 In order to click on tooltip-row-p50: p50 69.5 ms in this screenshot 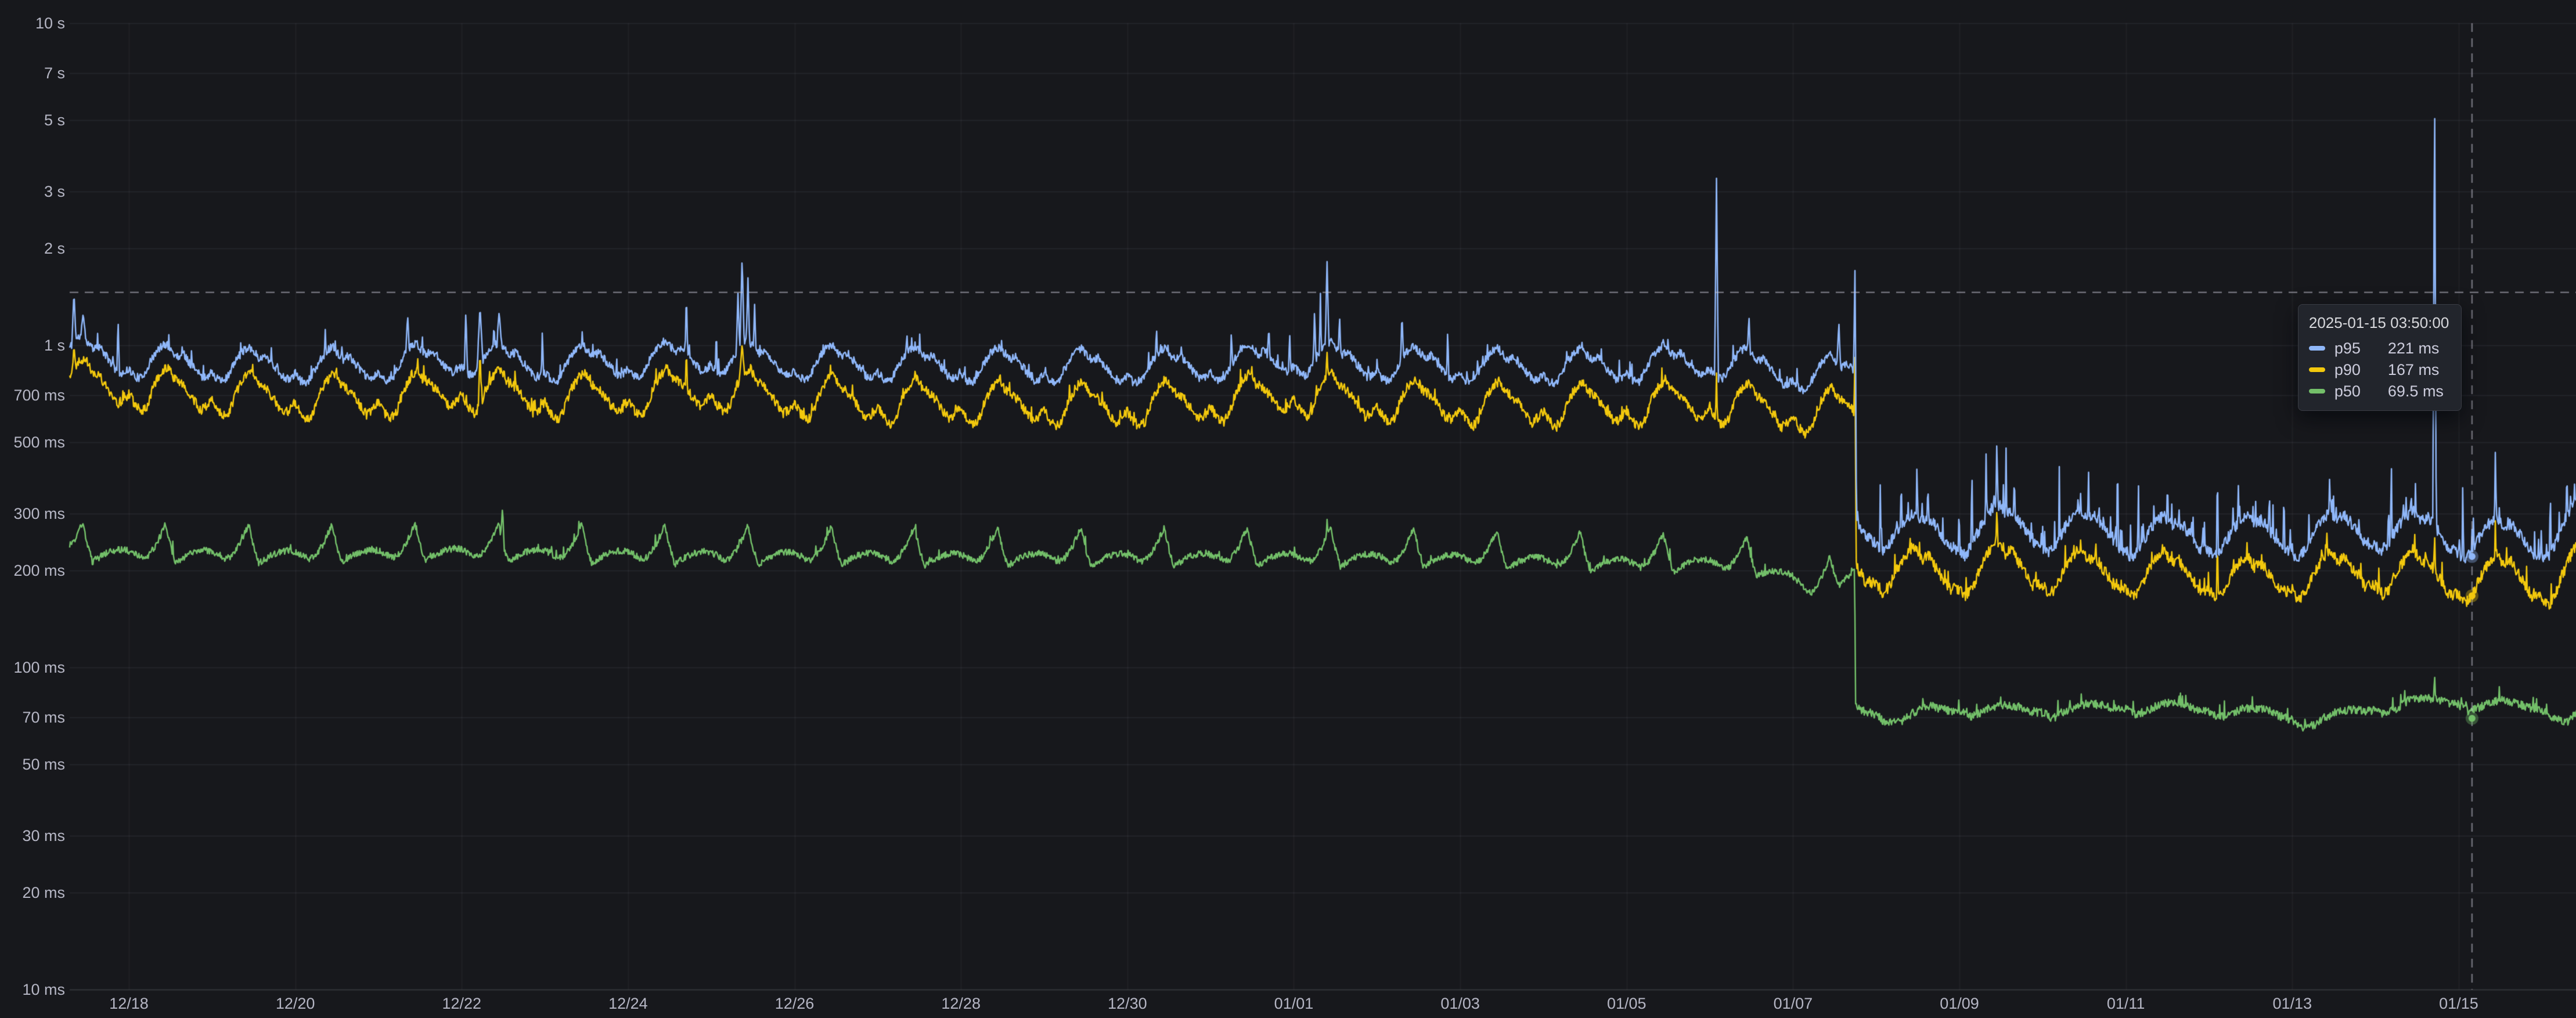, I will do `click(2380, 391)`.